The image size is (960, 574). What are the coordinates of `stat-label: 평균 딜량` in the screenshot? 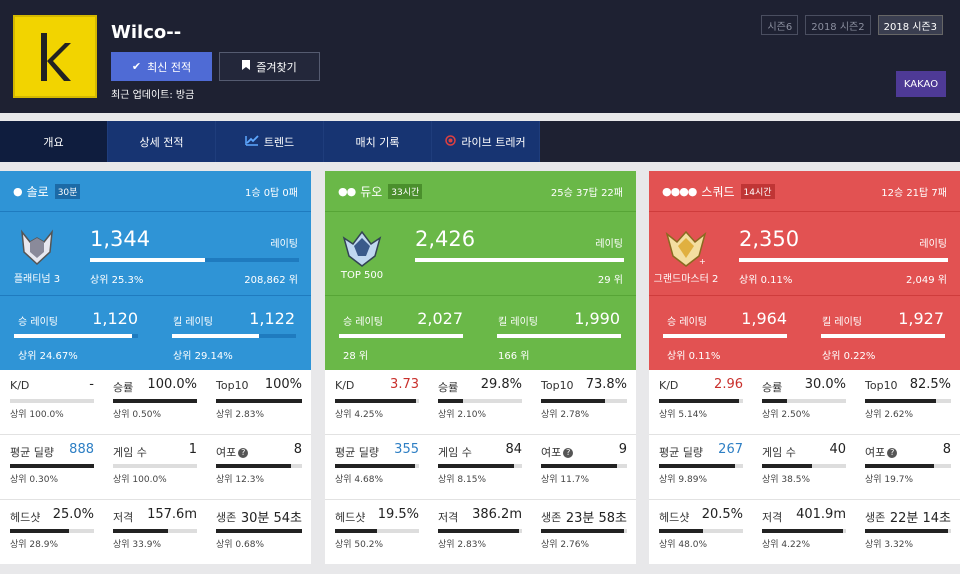 It's located at (681, 452).